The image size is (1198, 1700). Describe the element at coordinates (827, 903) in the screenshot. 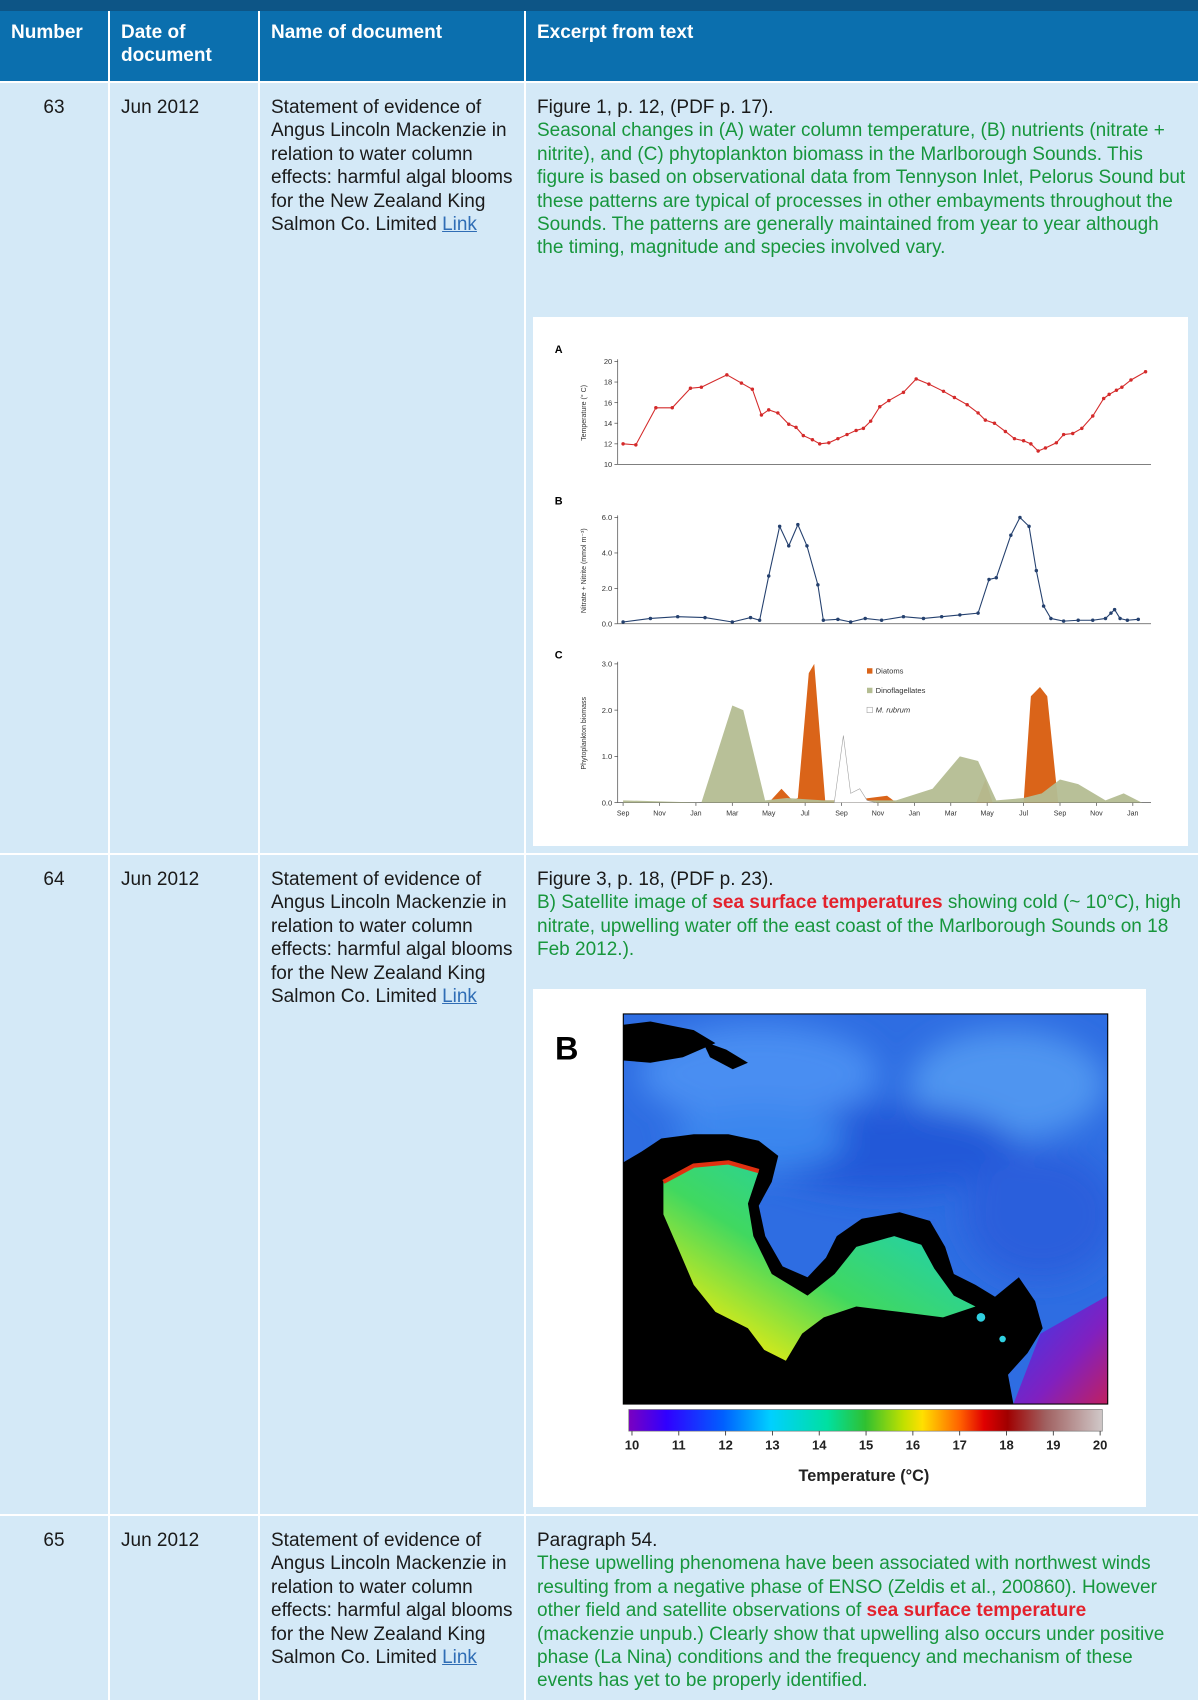

I see `highlight-text: sea surface temperatures` at that location.